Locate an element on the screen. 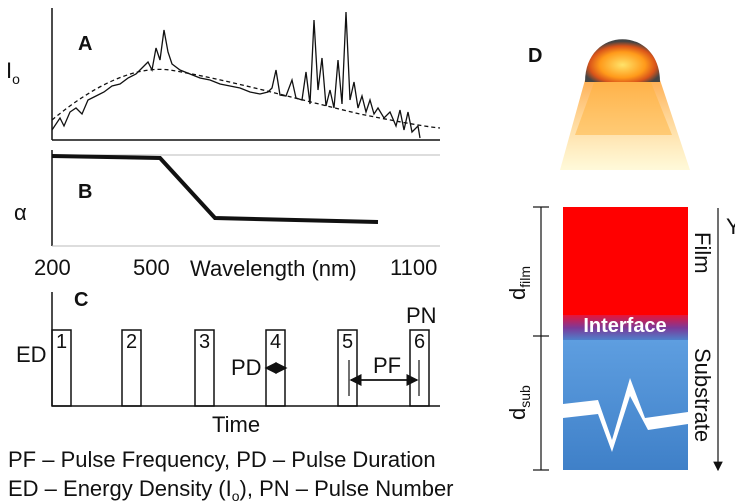 This screenshot has height=504, width=735. interface-label: Interface is located at coordinates (624, 326).